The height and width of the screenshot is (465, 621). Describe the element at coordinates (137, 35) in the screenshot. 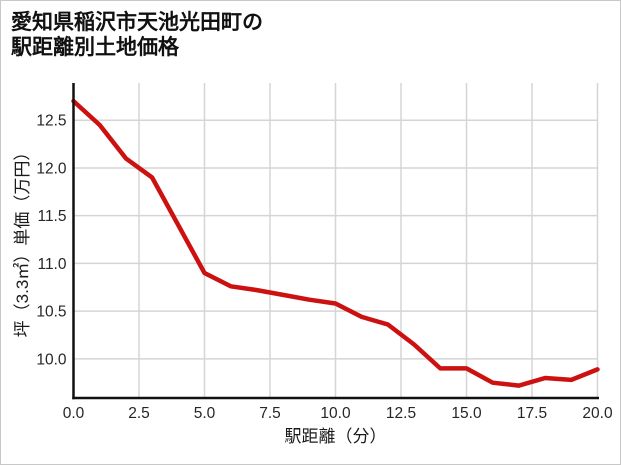

I see `chart-title: 愛知県稲沢市天池光田町の 駅距離別土地価格` at that location.